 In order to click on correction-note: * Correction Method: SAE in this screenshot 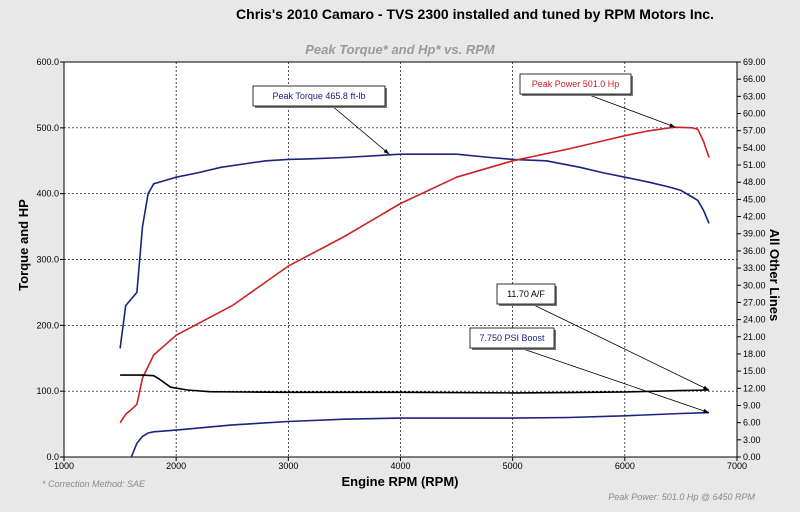, I will do `click(94, 484)`.